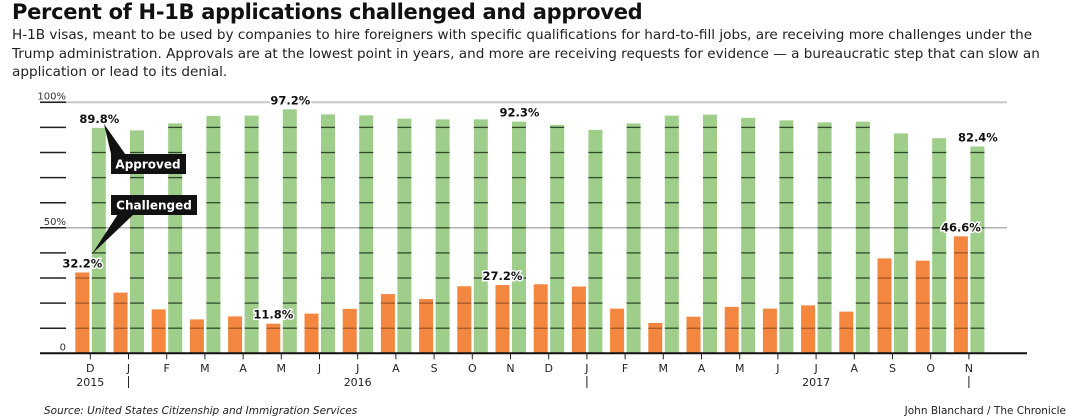 The height and width of the screenshot is (420, 1080). Describe the element at coordinates (978, 137) in the screenshot. I see `data-label: 82.4%` at that location.